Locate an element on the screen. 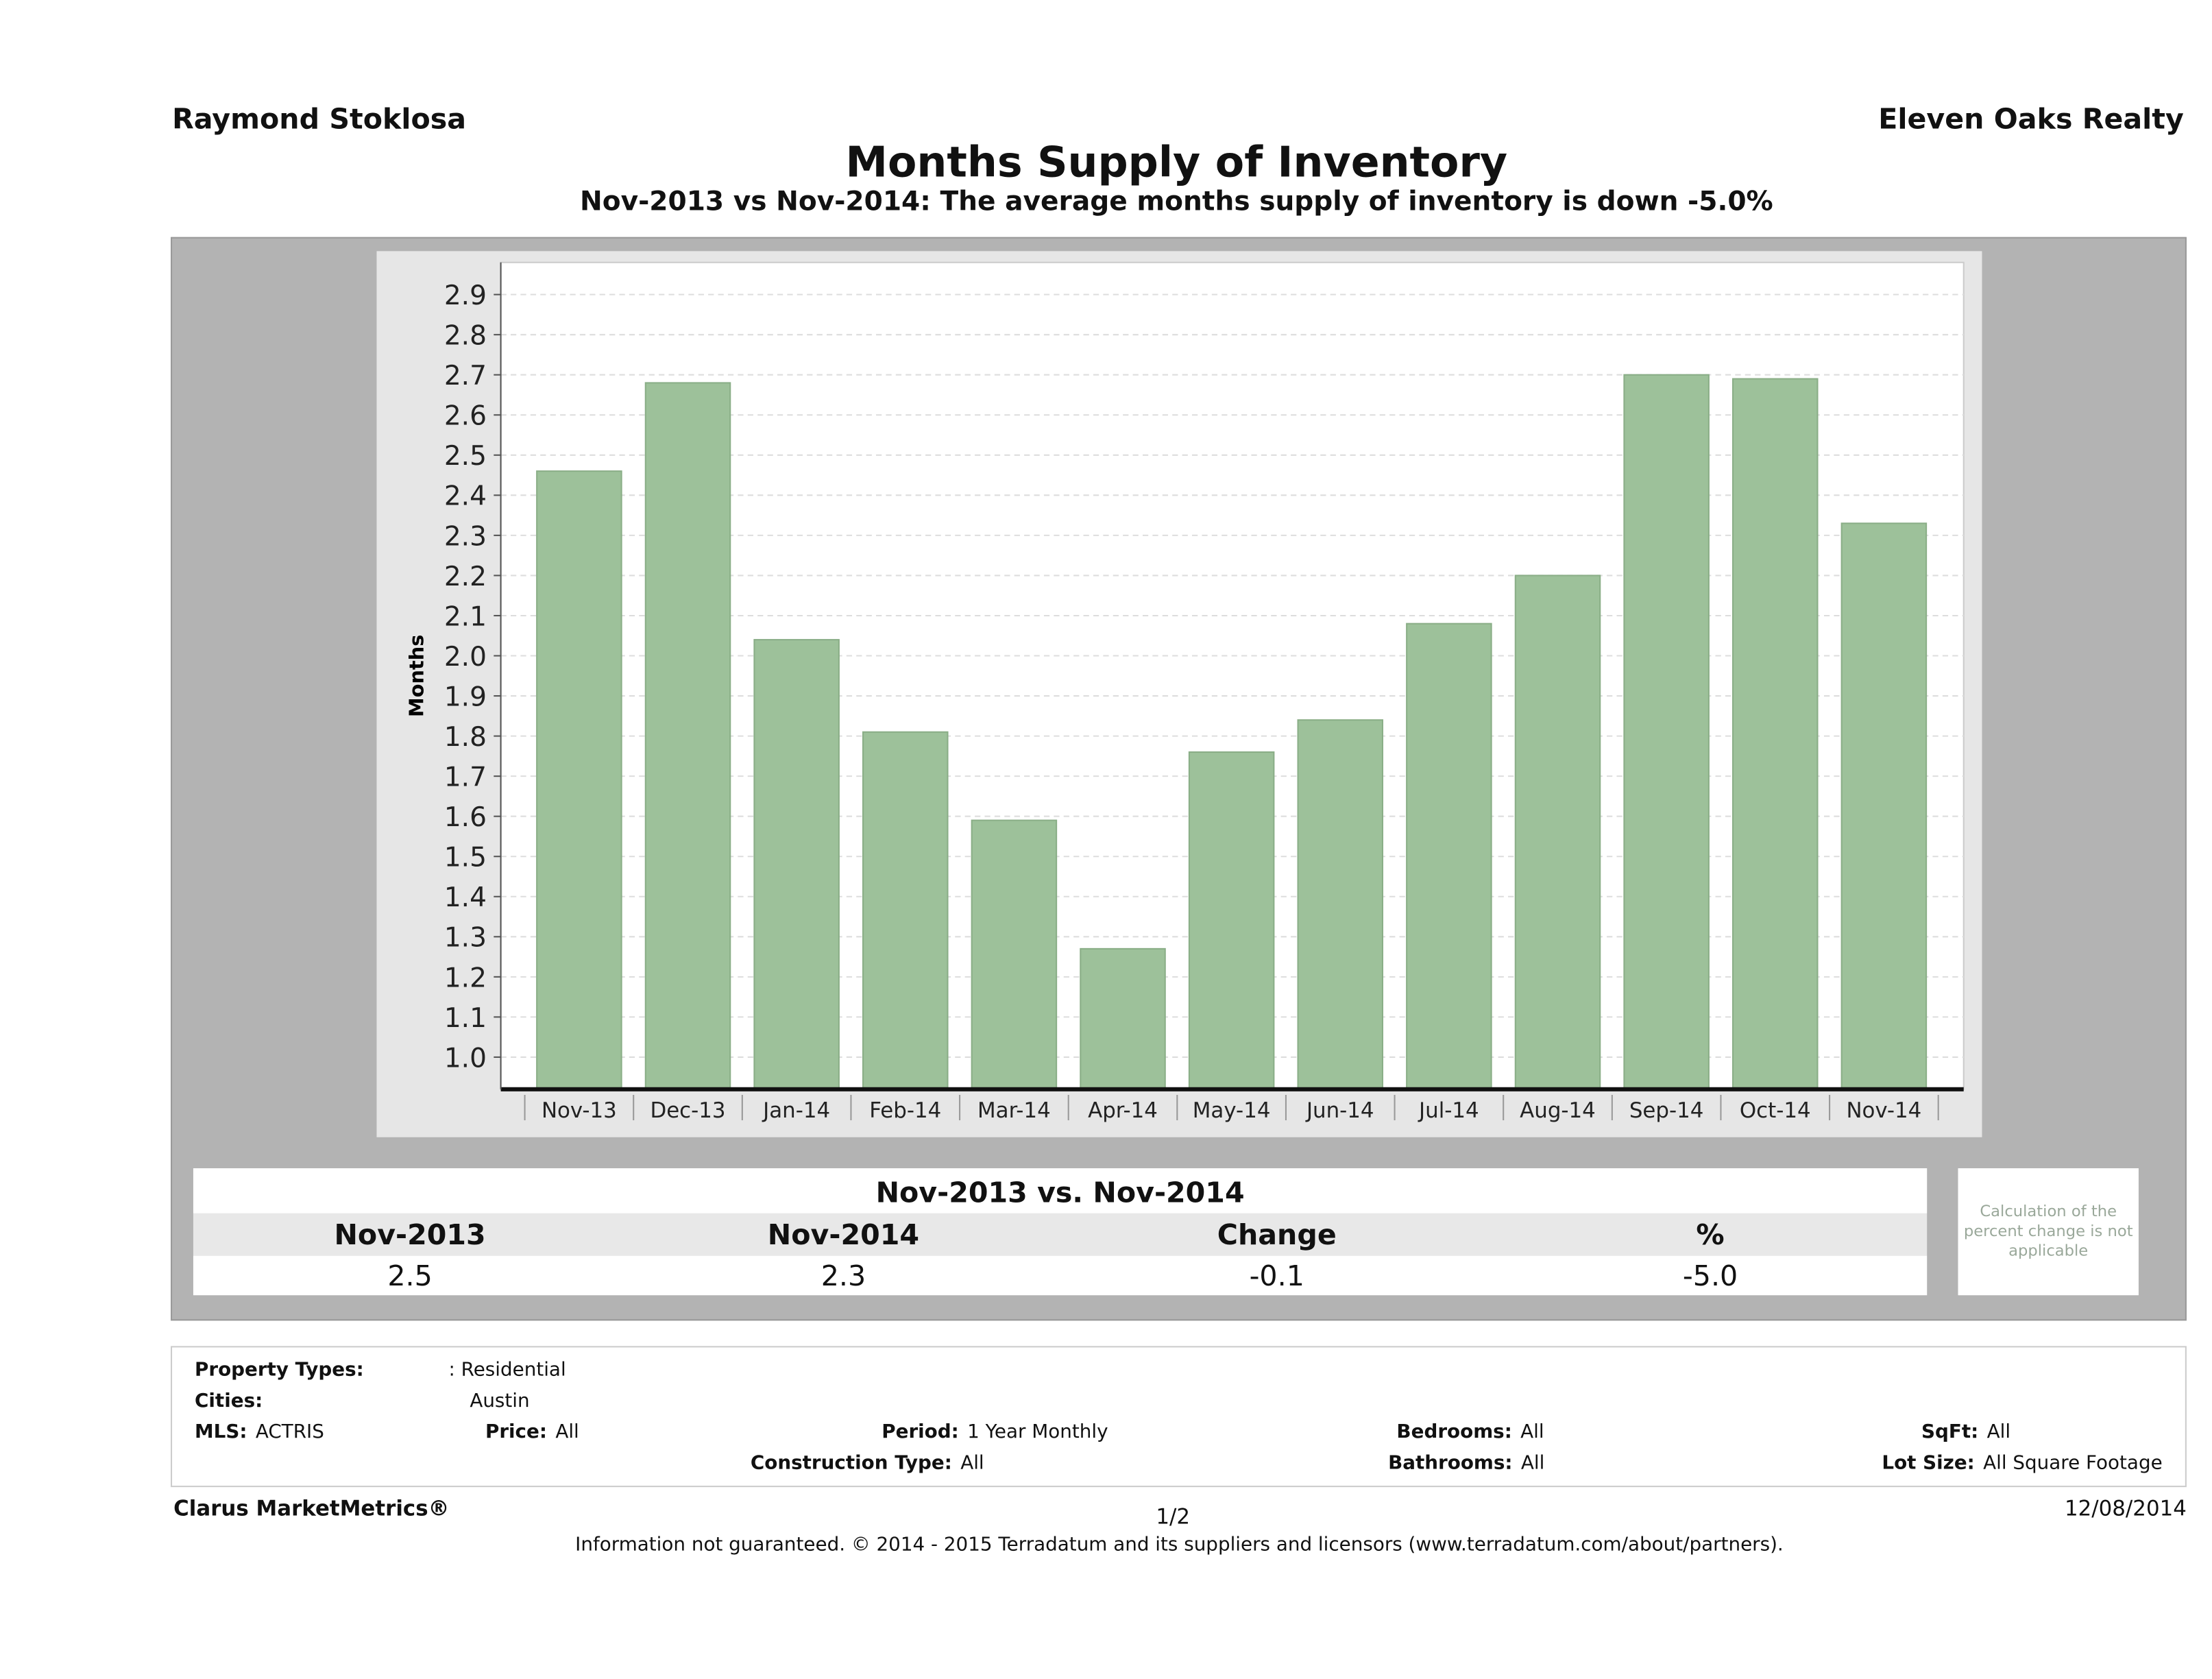 This screenshot has width=2212, height=1679. bathrooms-value: All is located at coordinates (1532, 1463).